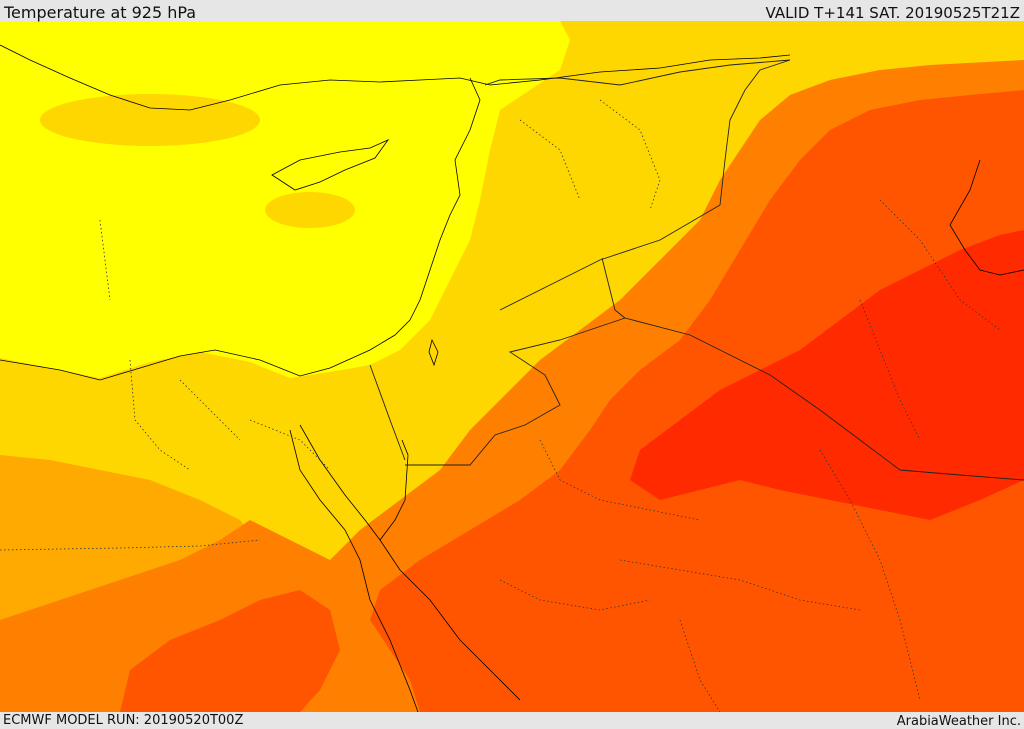 The height and width of the screenshot is (729, 1024). I want to click on border-iraq-saudi, so click(824, 399).